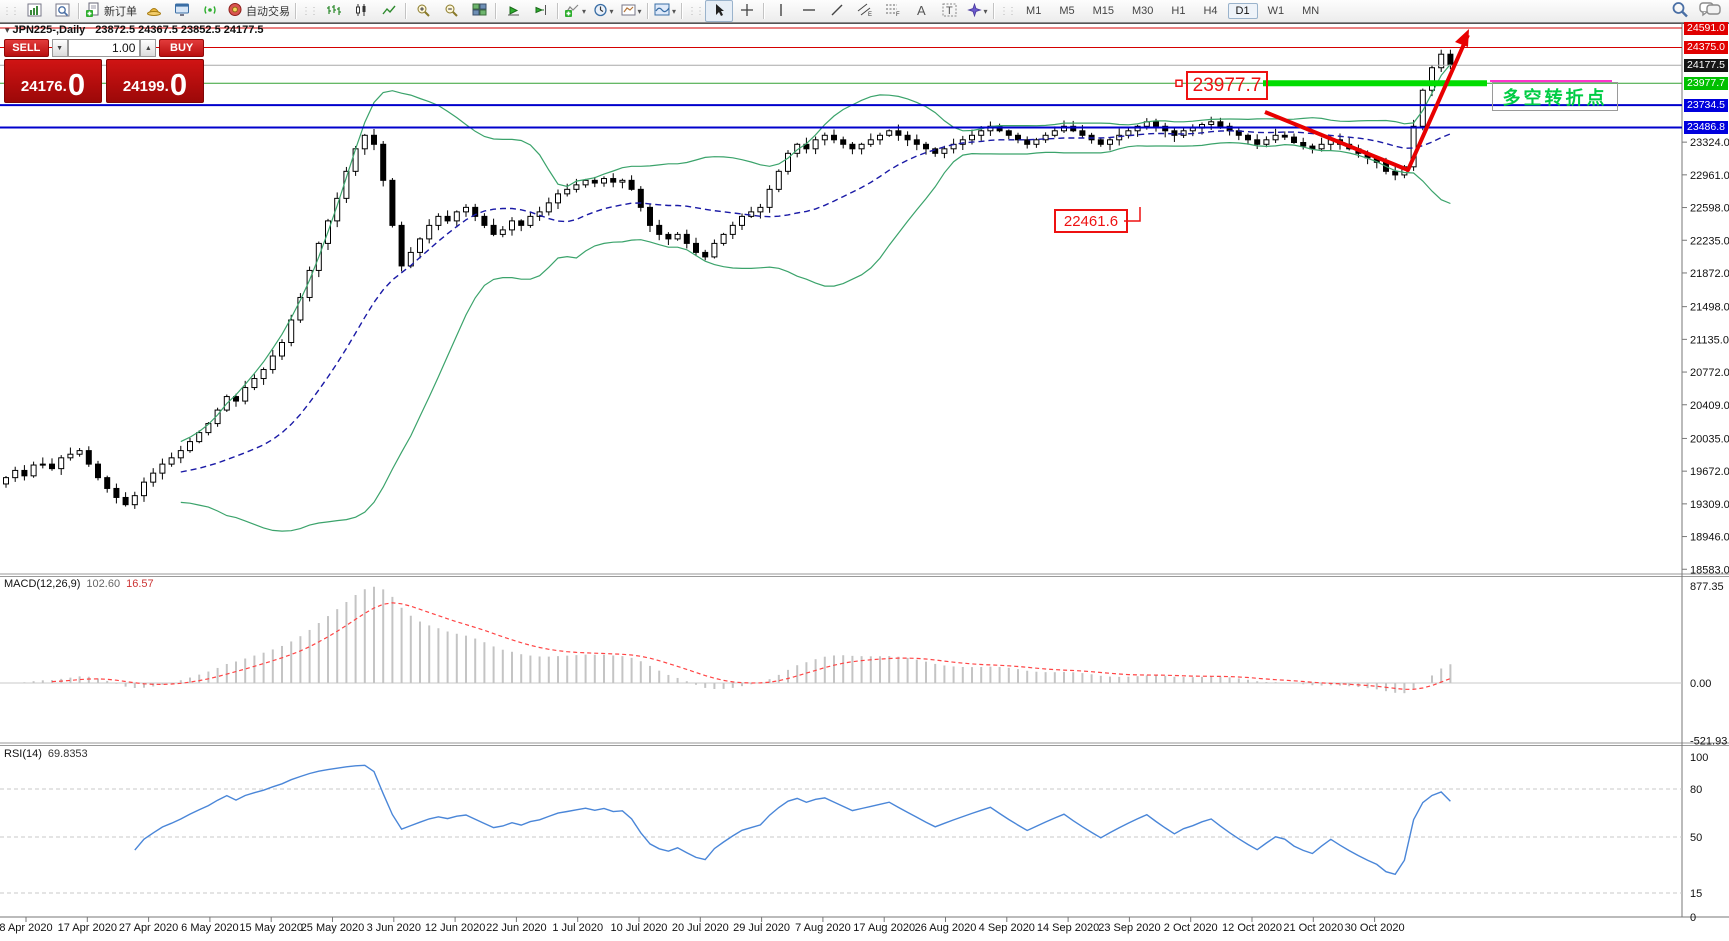  I want to click on svg-text: 877.35, so click(1707, 587).